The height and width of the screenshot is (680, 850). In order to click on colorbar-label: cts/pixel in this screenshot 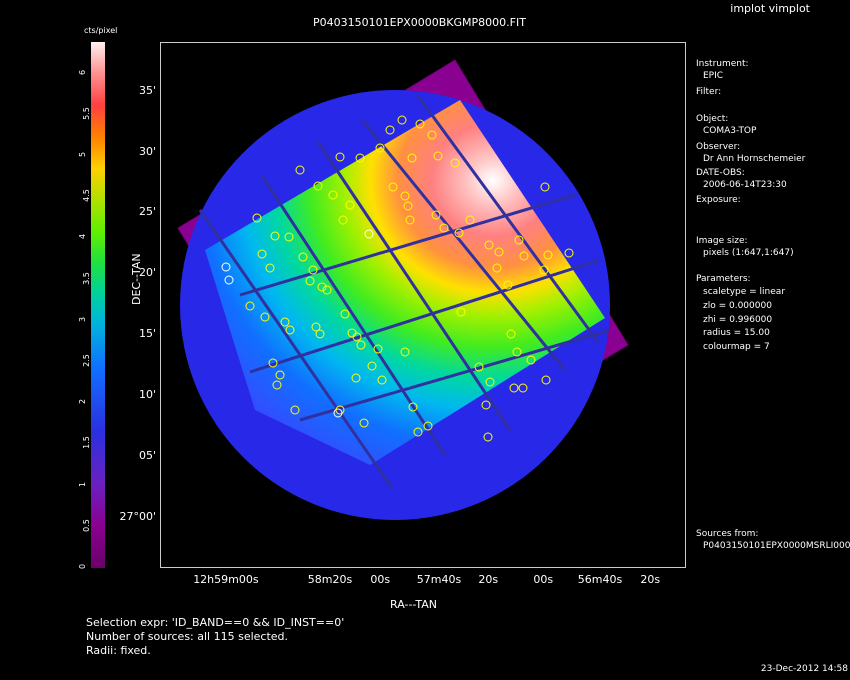, I will do `click(101, 30)`.